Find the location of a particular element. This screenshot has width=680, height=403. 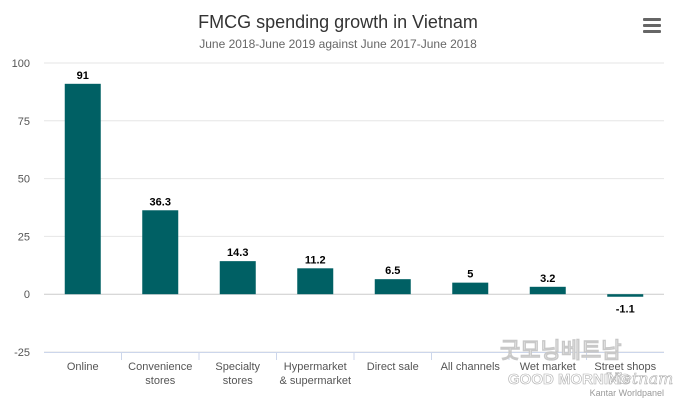

chart-title: FMCG spending growth in Vietnam is located at coordinates (338, 22).